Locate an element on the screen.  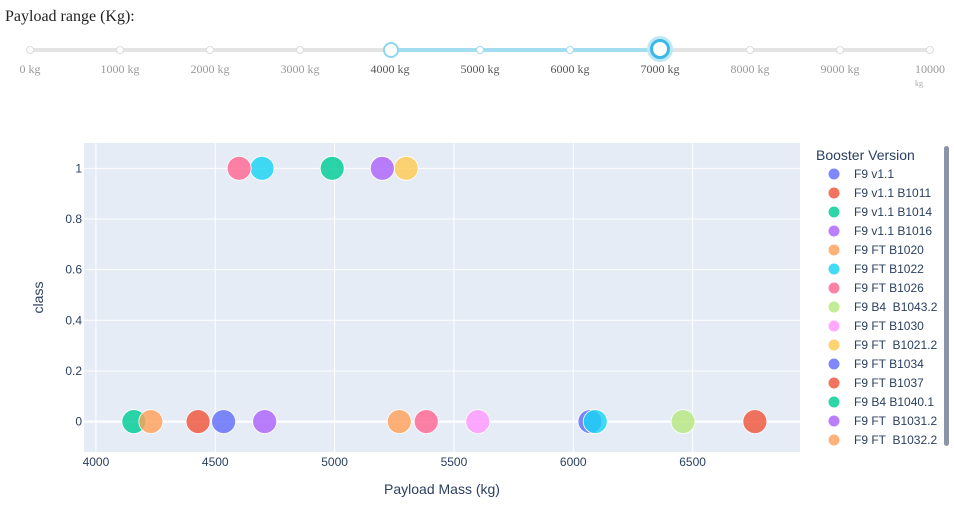
y-axis-title: class is located at coordinates (38, 298).